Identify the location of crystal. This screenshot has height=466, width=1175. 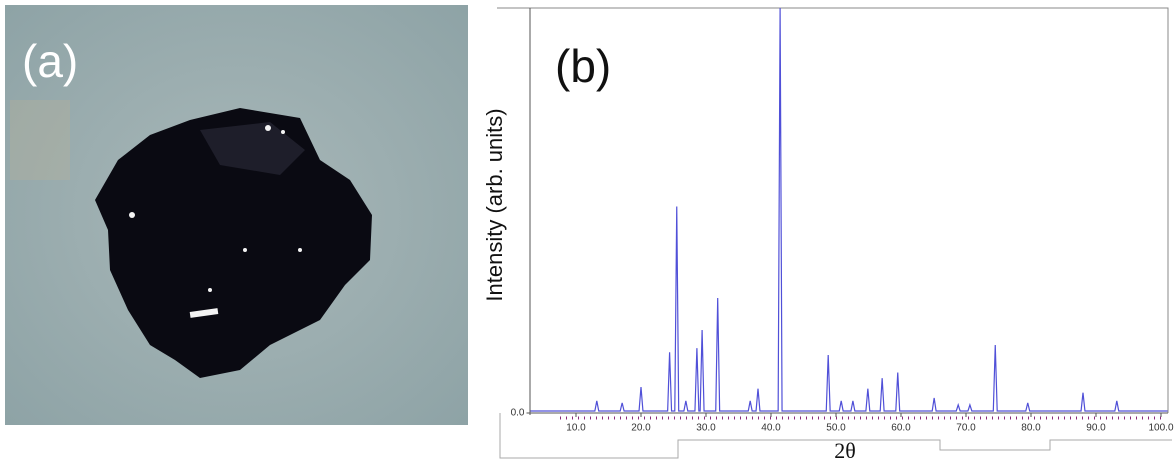
(233, 243).